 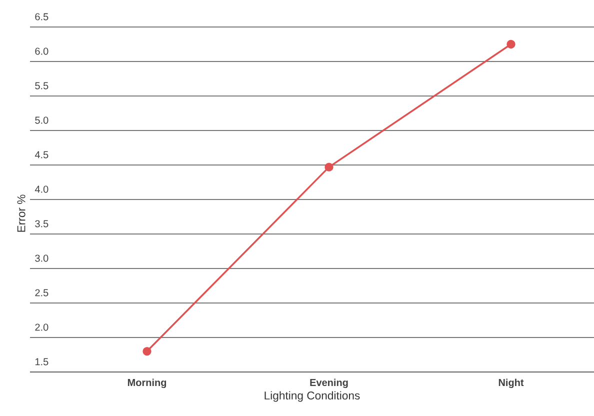 What do you see at coordinates (329, 383) in the screenshot?
I see `x-tick-label: Evening` at bounding box center [329, 383].